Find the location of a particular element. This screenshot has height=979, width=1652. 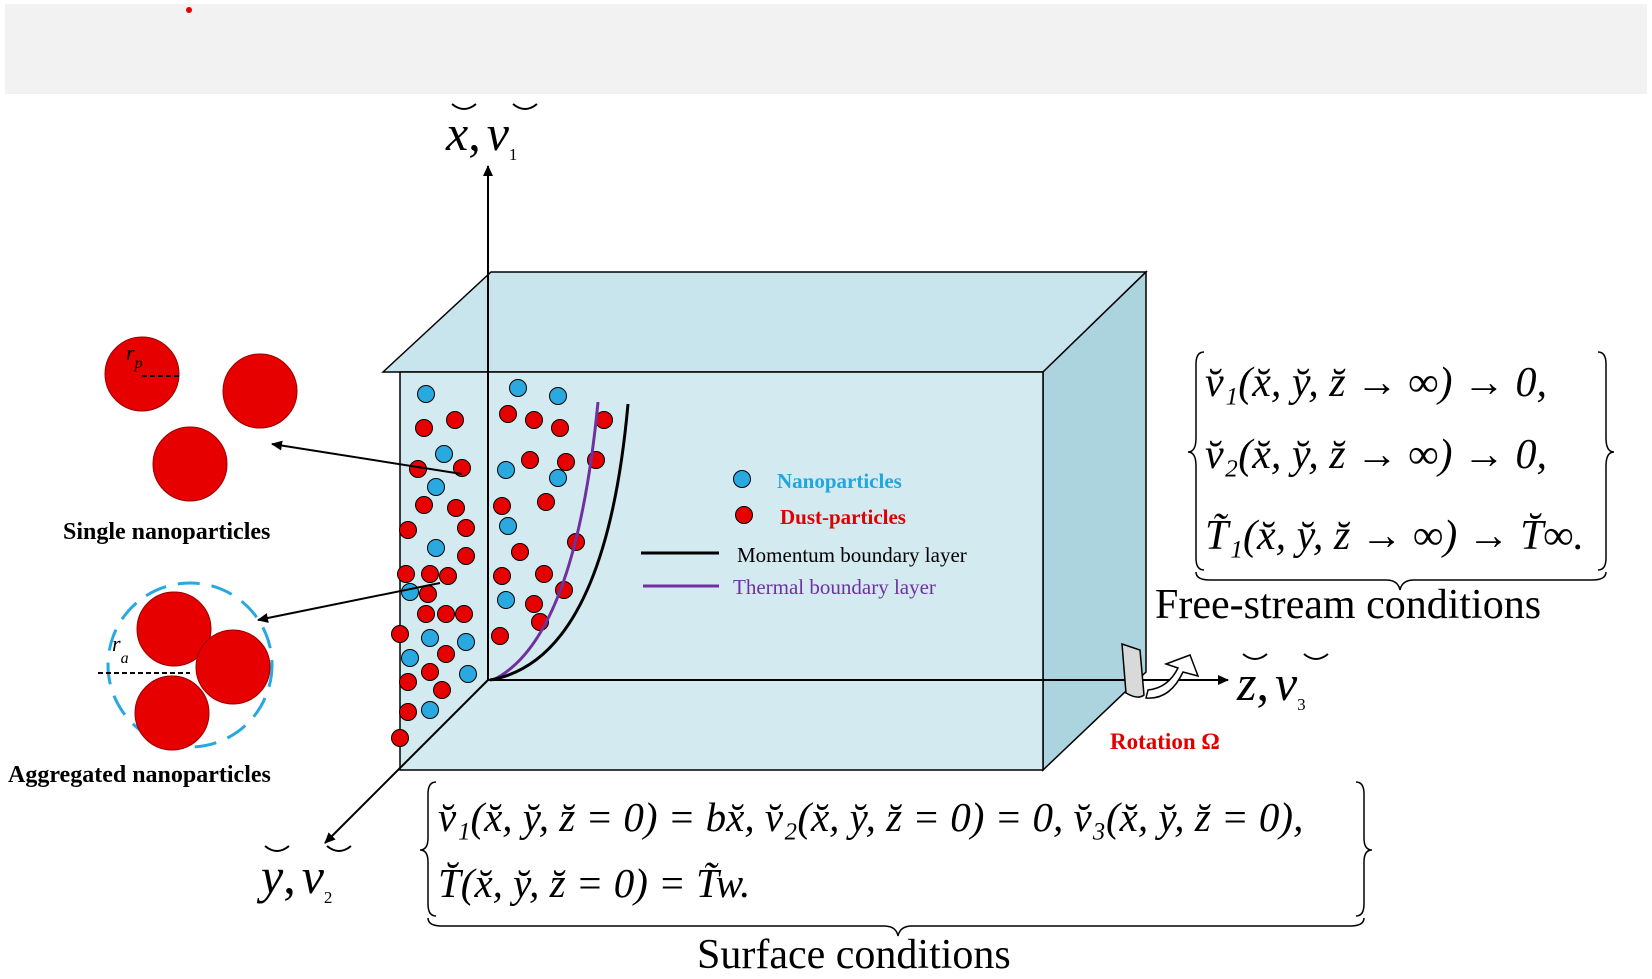

legend-nano-marker is located at coordinates (742, 479).